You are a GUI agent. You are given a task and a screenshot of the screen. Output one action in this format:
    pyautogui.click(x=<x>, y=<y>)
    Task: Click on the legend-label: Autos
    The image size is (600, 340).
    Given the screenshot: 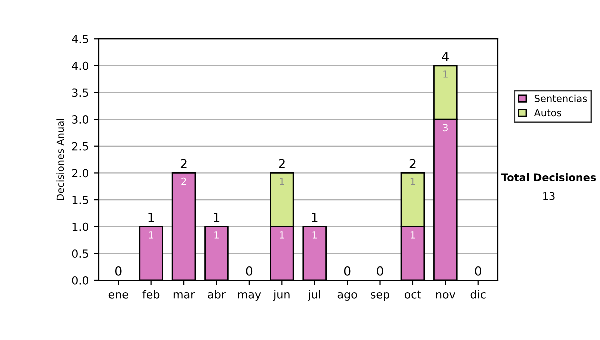 What is the action you would take?
    pyautogui.click(x=548, y=113)
    